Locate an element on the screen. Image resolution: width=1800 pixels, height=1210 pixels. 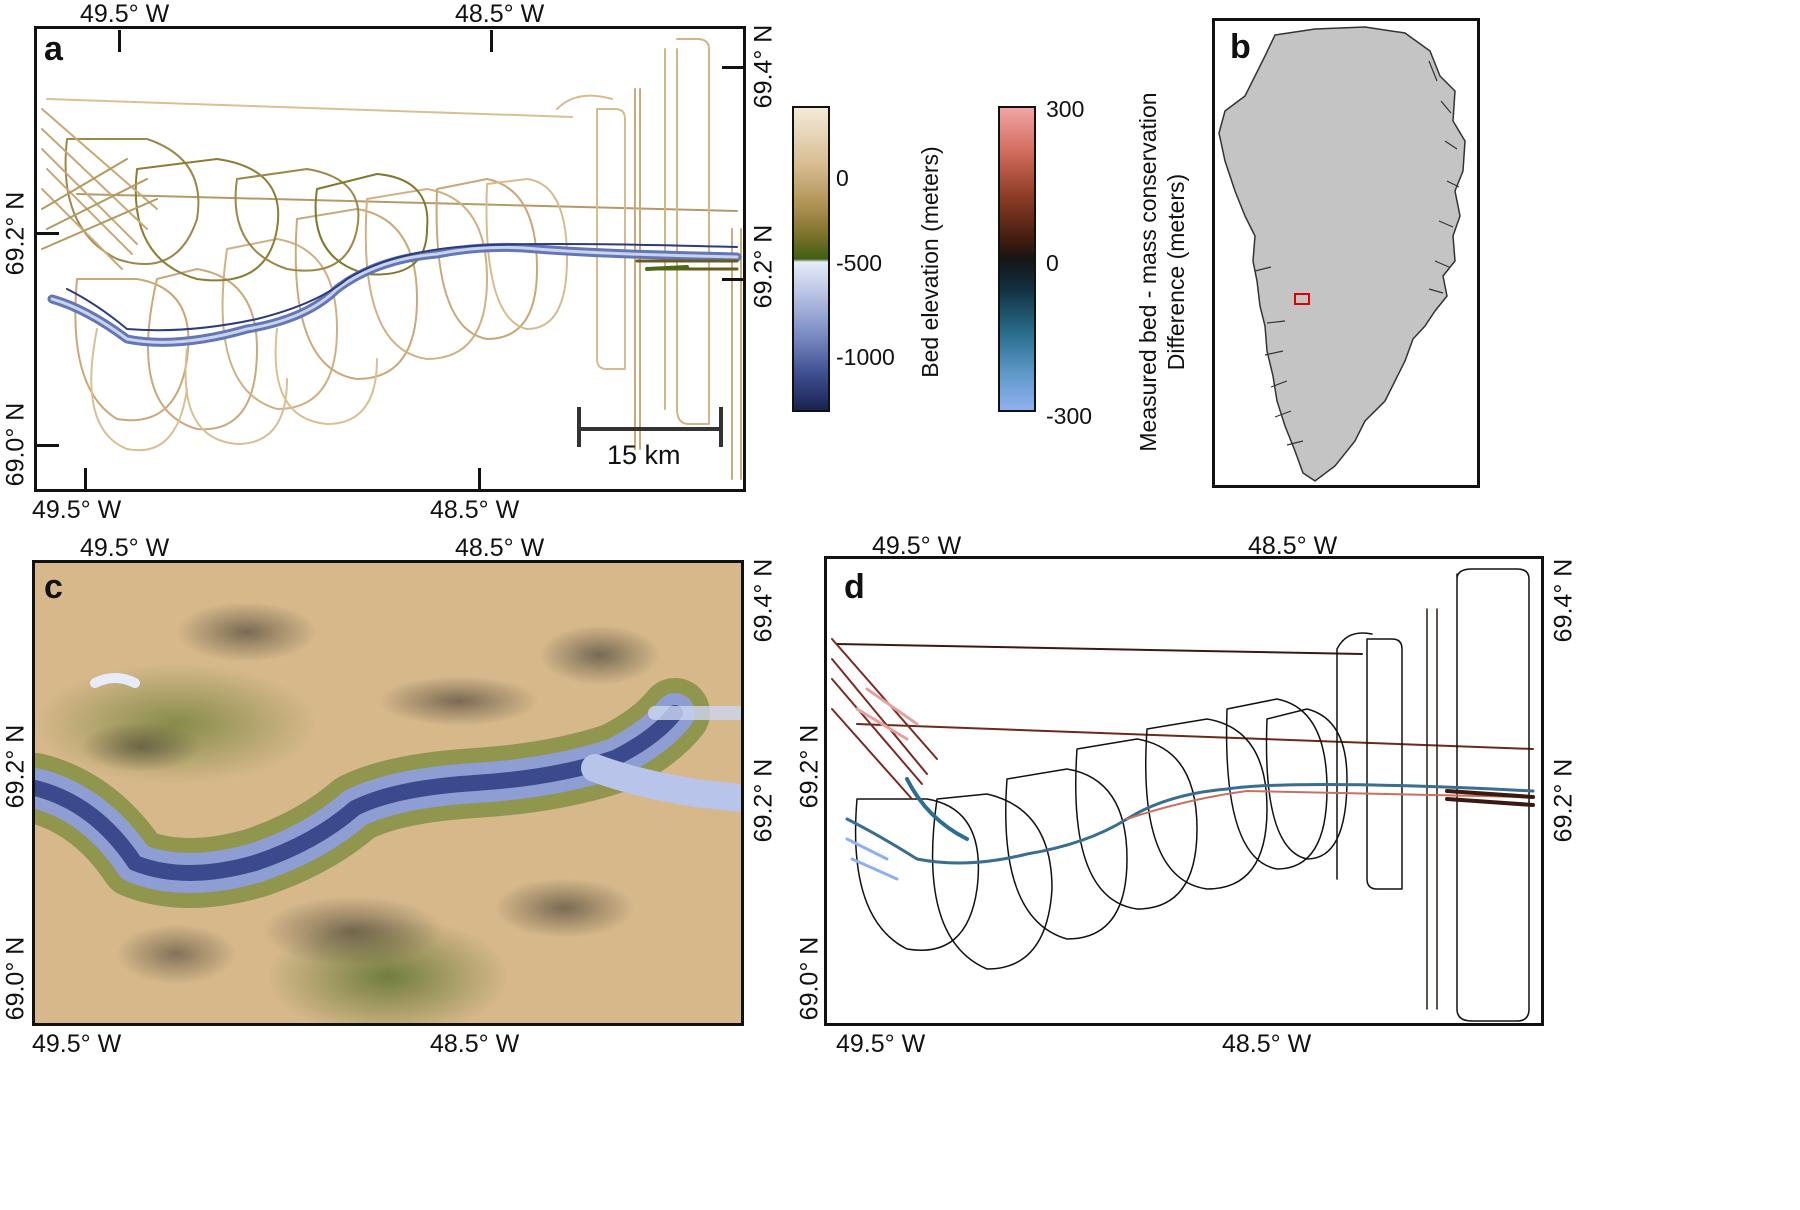
diff-colorbar-tick-0: 0 is located at coordinates (1052, 263).